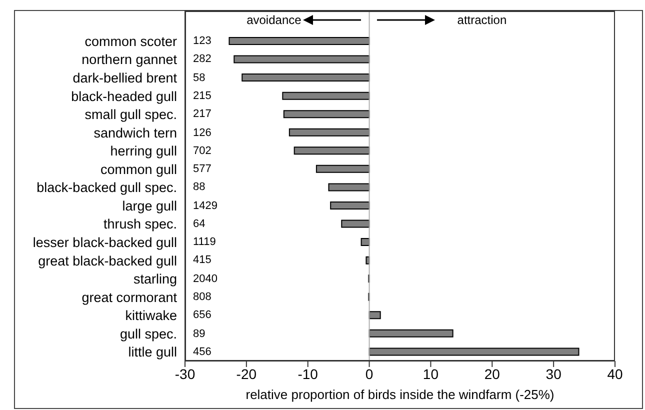  What do you see at coordinates (430, 374) in the screenshot?
I see `x-tick-label: 10` at bounding box center [430, 374].